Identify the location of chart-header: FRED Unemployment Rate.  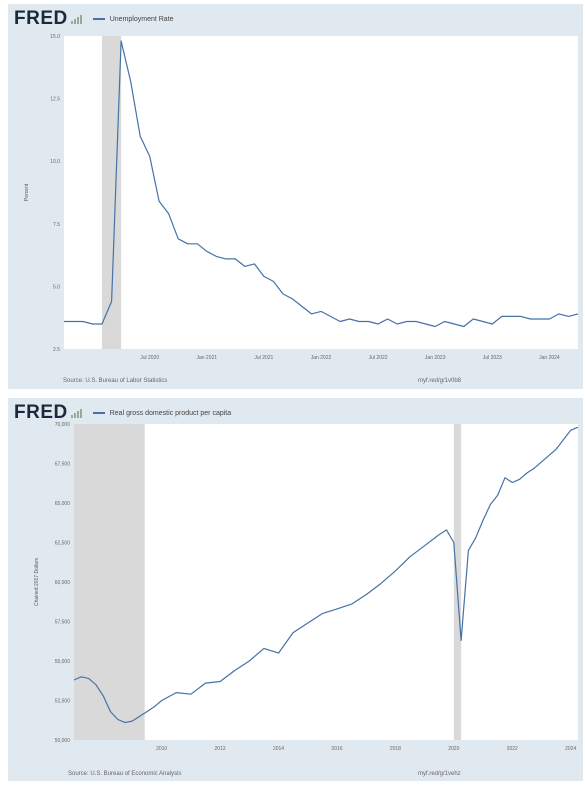
(94, 19).